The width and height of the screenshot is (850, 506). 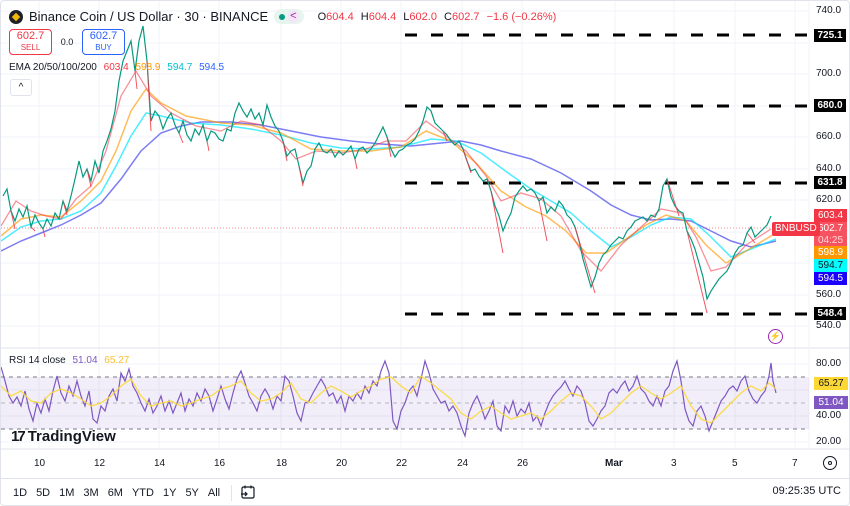 I want to click on range-5d: 5D, so click(x=43, y=493).